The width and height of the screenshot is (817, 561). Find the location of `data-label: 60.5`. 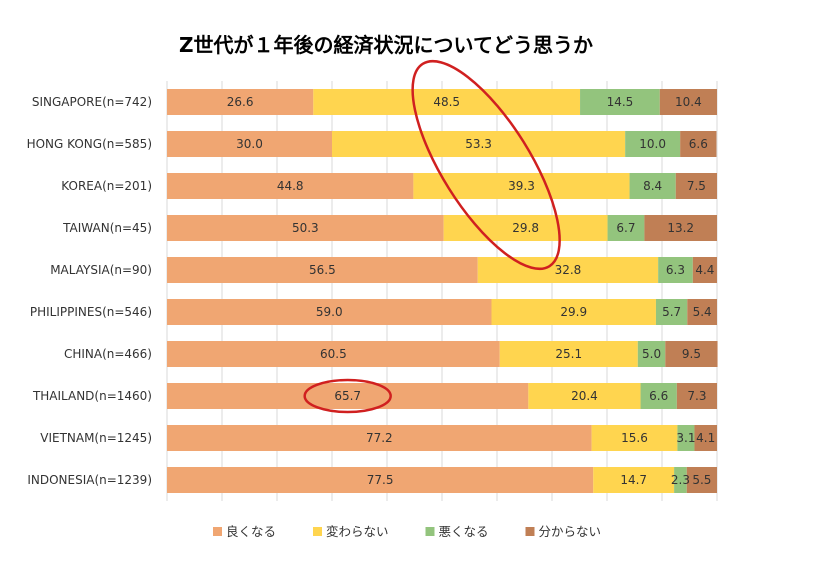

data-label: 60.5 is located at coordinates (333, 354).